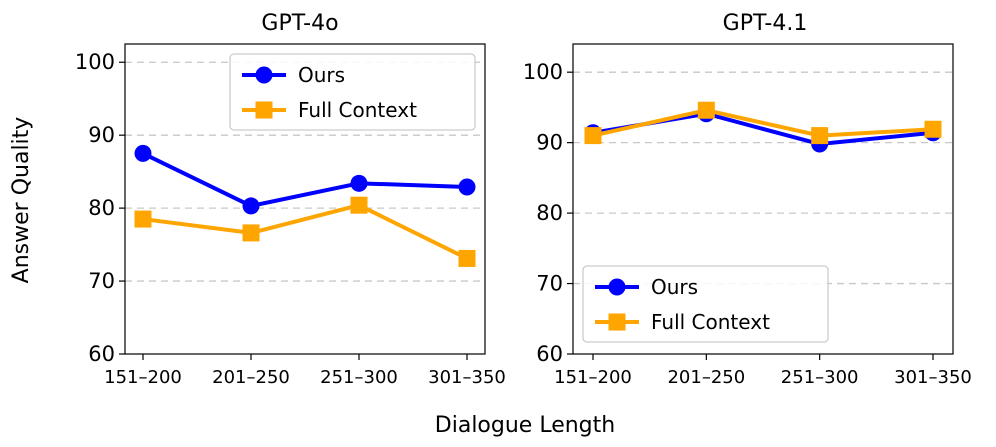 This screenshot has height=447, width=996. What do you see at coordinates (21, 200) in the screenshot?
I see `y-axis-label: Answer Quality` at bounding box center [21, 200].